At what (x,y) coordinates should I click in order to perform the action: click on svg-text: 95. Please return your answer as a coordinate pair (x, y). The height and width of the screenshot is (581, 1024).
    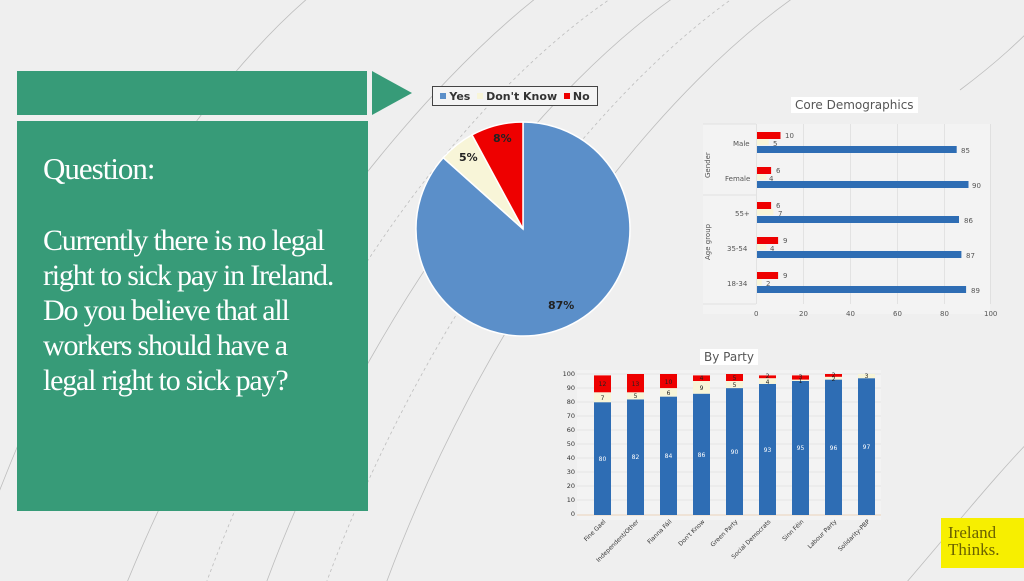
    Looking at the image, I should click on (801, 448).